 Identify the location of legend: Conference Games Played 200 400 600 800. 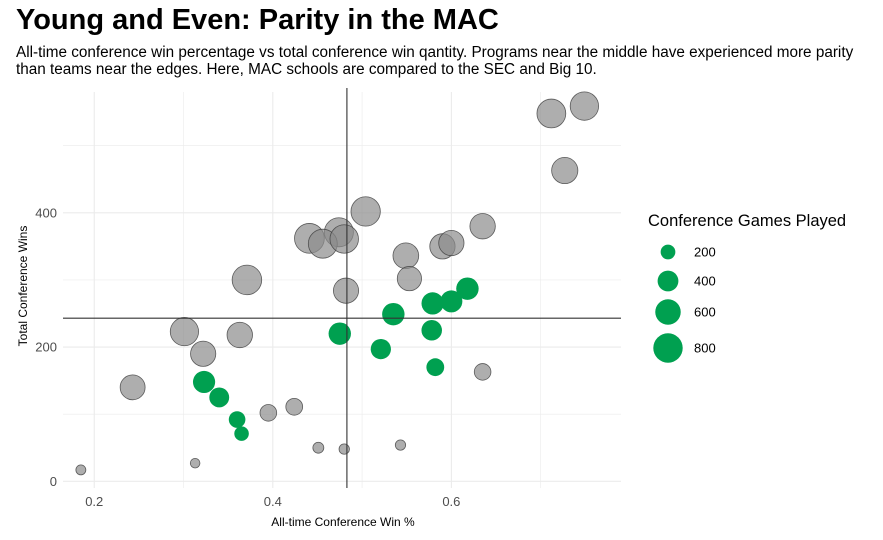
(747, 287).